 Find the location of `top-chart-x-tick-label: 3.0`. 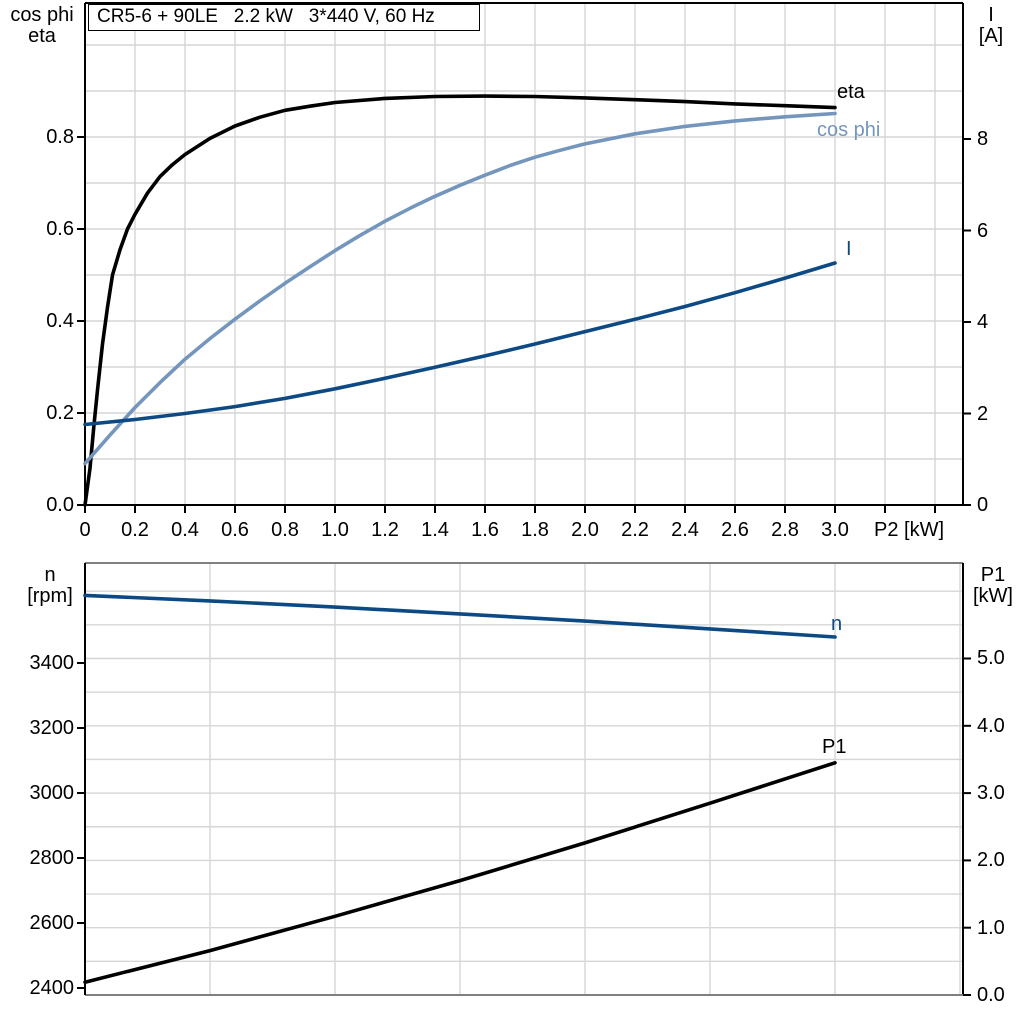

top-chart-x-tick-label: 3.0 is located at coordinates (835, 530).